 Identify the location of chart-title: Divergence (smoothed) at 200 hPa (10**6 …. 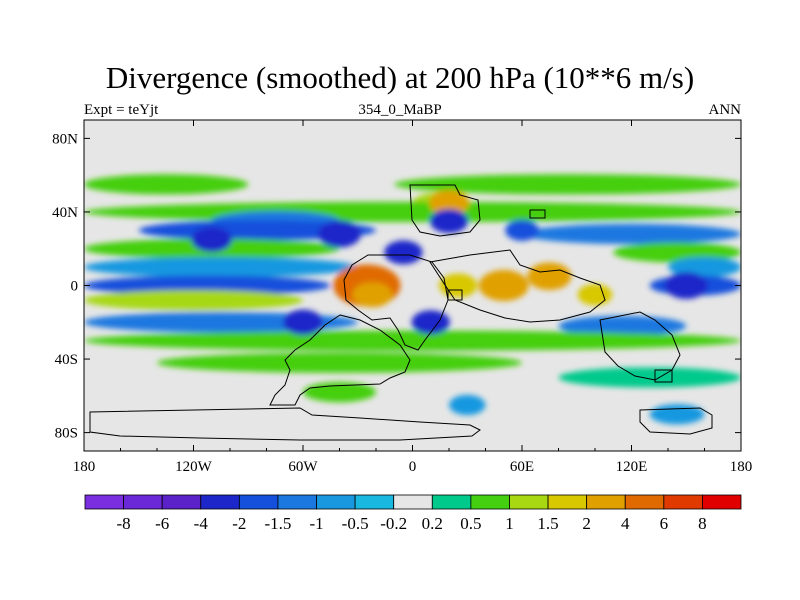
(400, 77).